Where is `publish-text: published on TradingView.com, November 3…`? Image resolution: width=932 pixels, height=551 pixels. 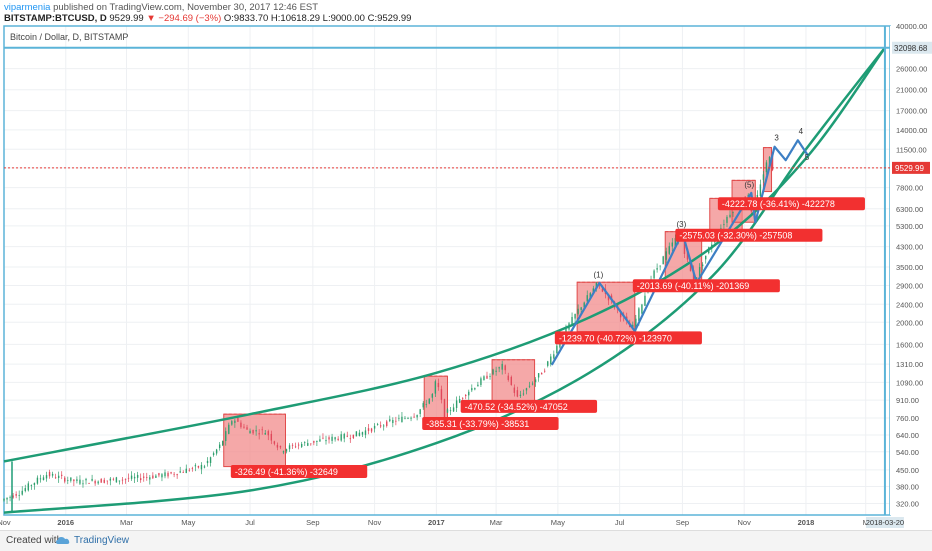 publish-text: published on TradingView.com, November 3… is located at coordinates (186, 7).